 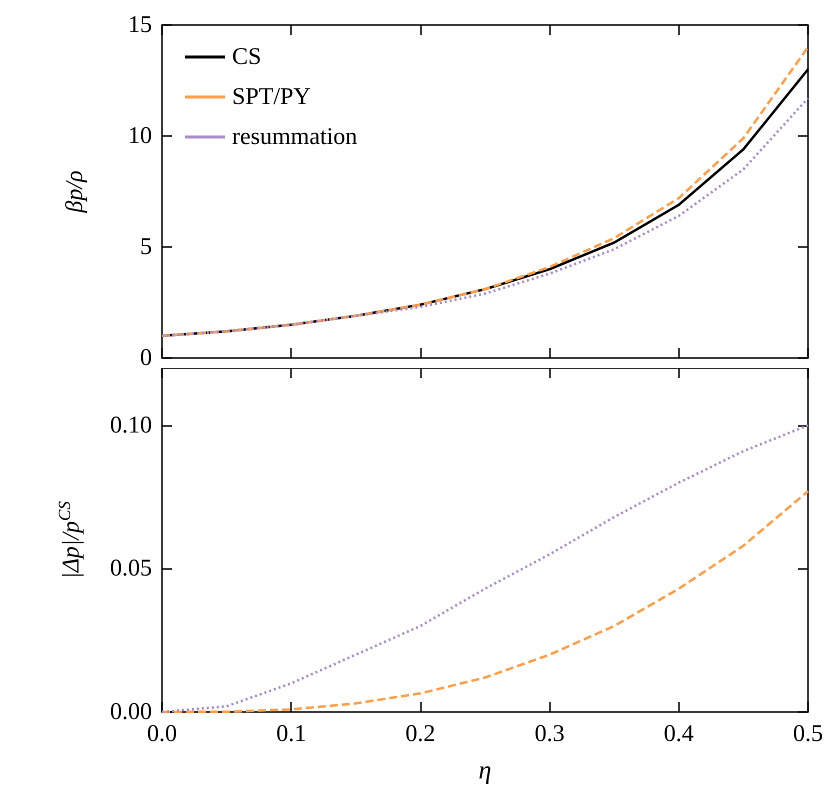 What do you see at coordinates (131, 569) in the screenshot?
I see `y-tick-label: 0.05` at bounding box center [131, 569].